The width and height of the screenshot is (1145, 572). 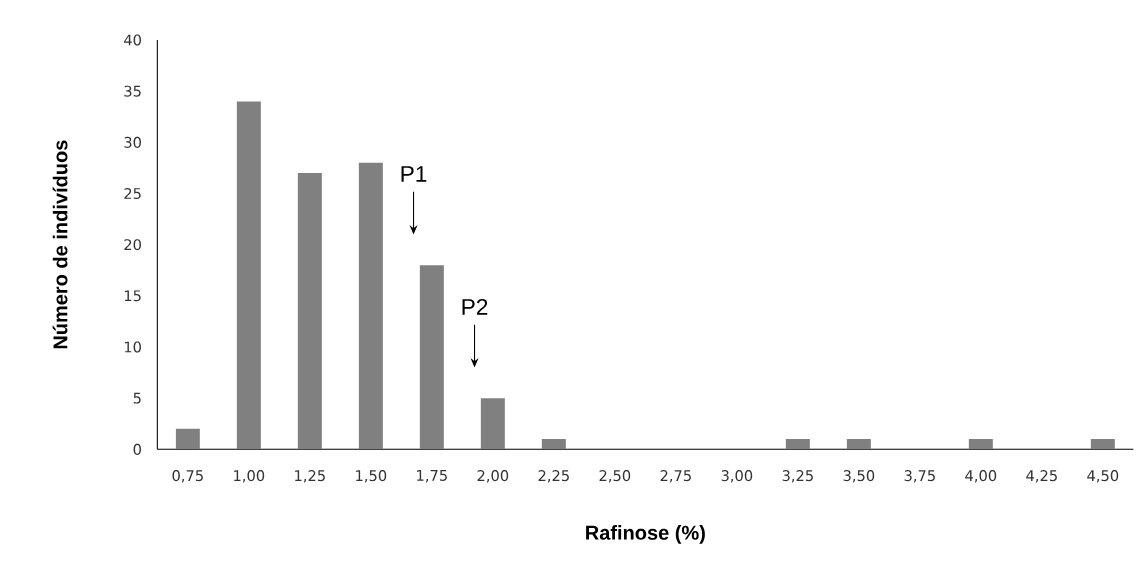 What do you see at coordinates (737, 476) in the screenshot?
I see `x-tick-label: 3,00` at bounding box center [737, 476].